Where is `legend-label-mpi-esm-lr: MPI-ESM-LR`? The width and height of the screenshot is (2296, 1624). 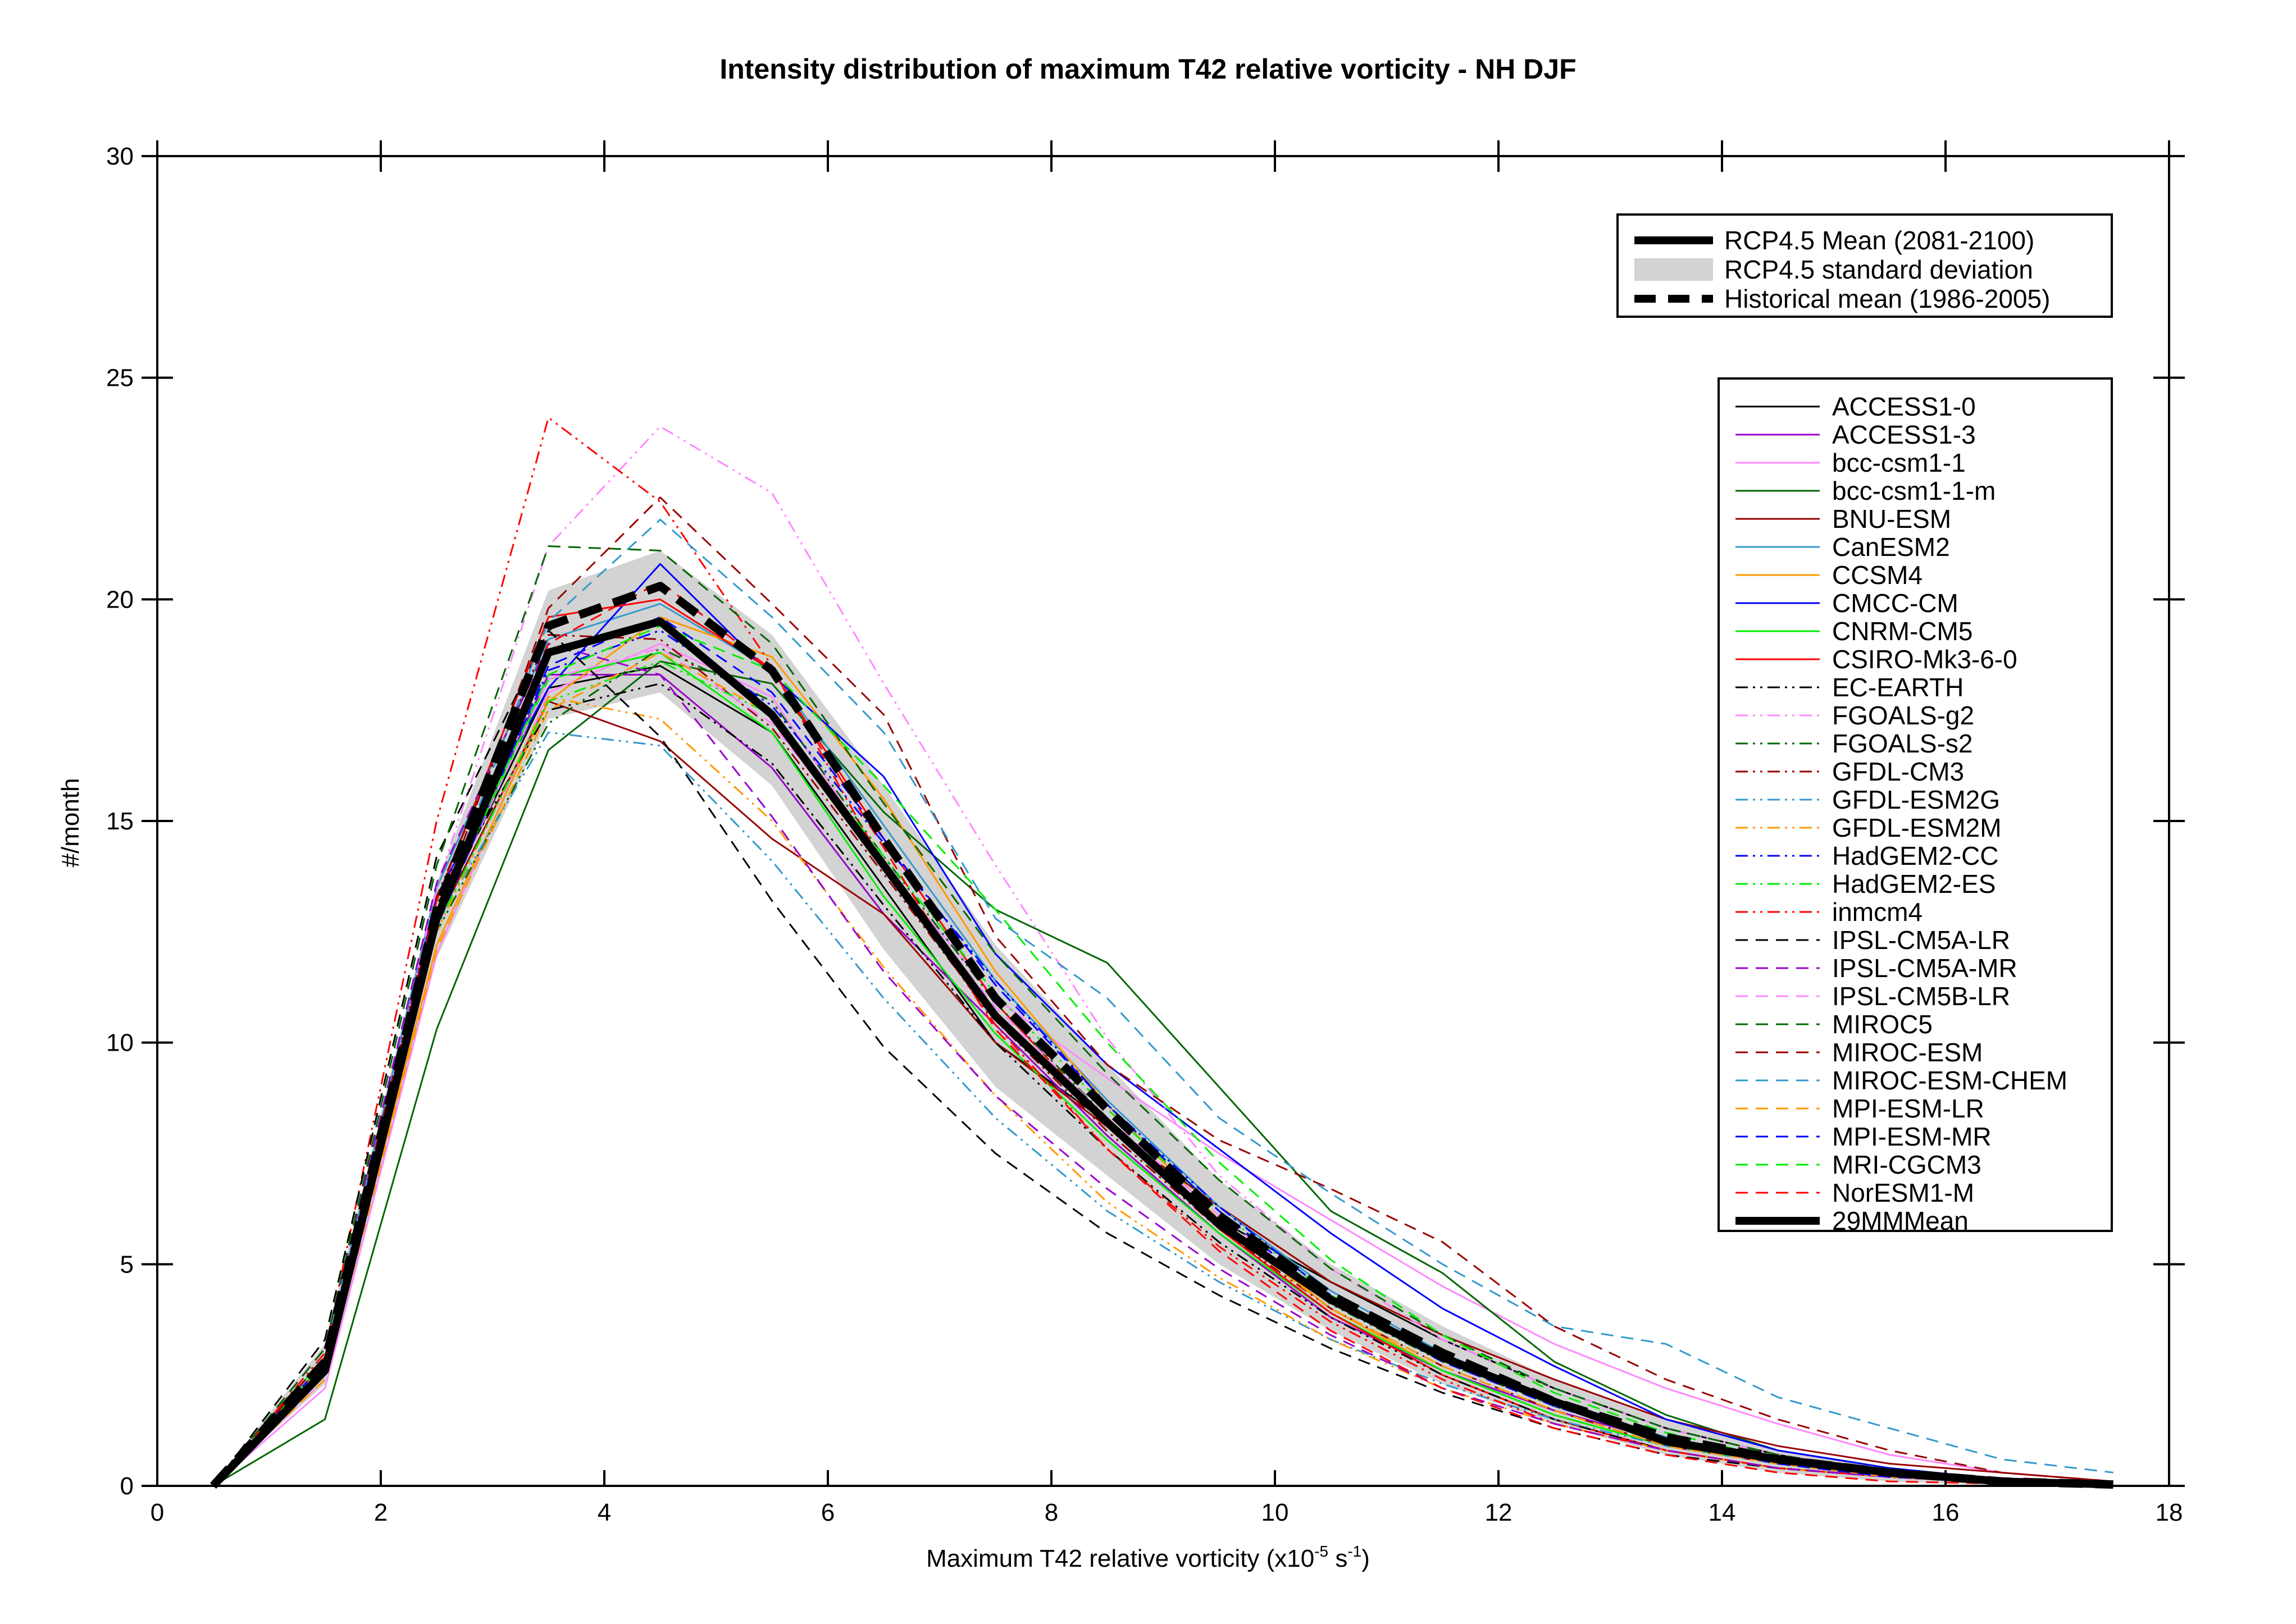 legend-label-mpi-esm-lr: MPI-ESM-LR is located at coordinates (1908, 1108).